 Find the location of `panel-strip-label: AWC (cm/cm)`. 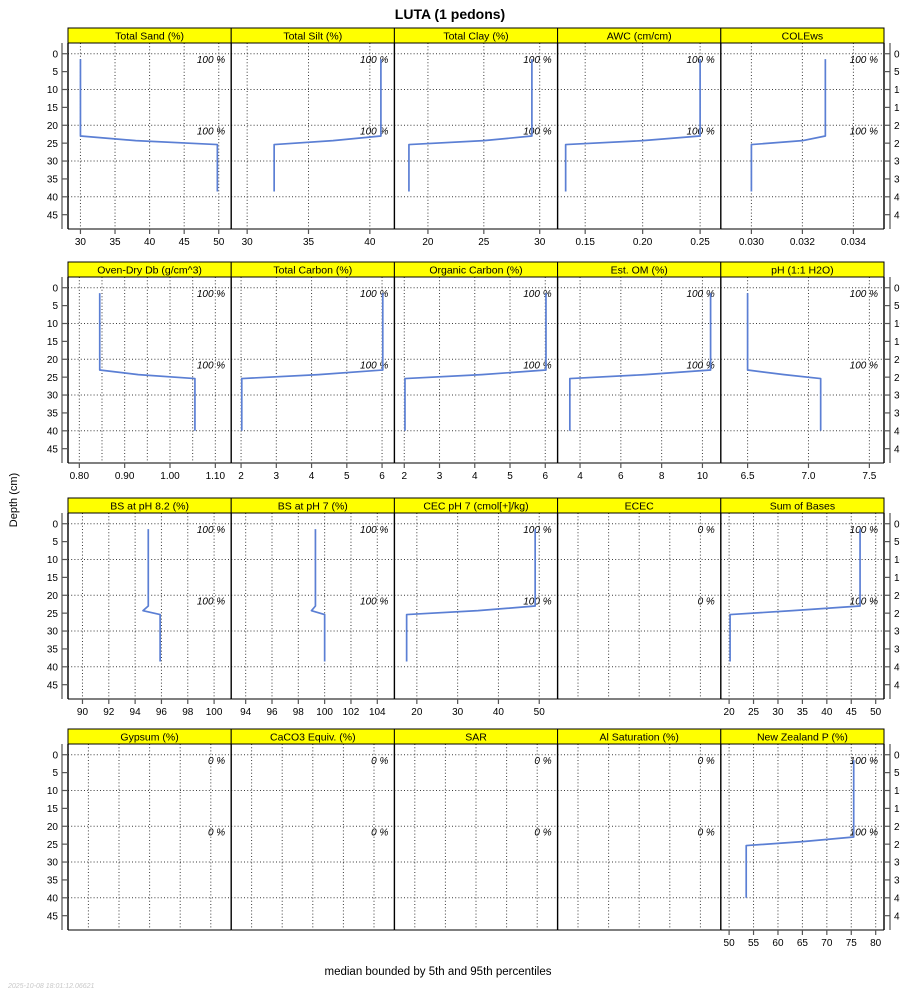

panel-strip-label: AWC (cm/cm) is located at coordinates (639, 37).